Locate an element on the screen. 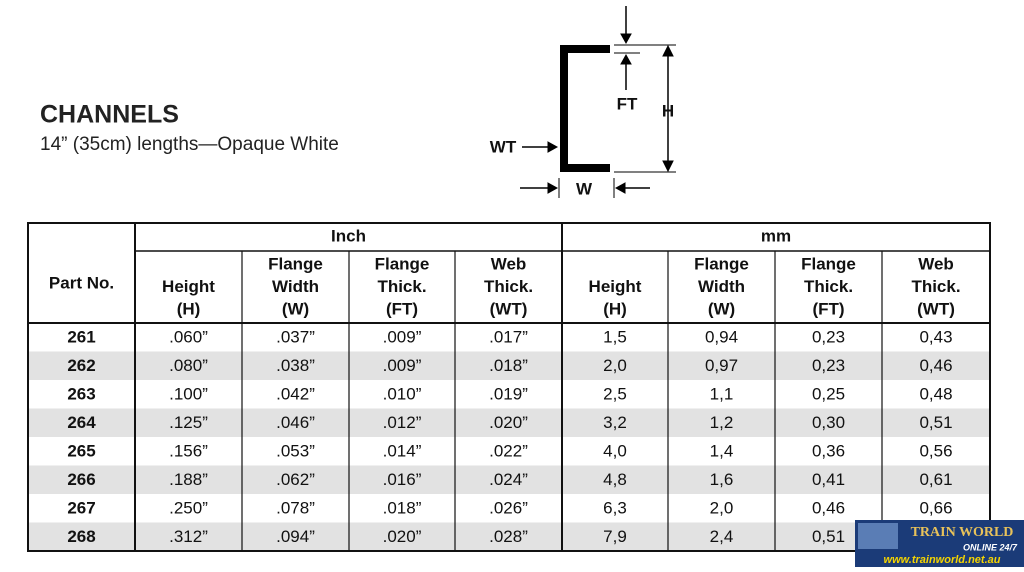  cell: .037” is located at coordinates (295, 337).